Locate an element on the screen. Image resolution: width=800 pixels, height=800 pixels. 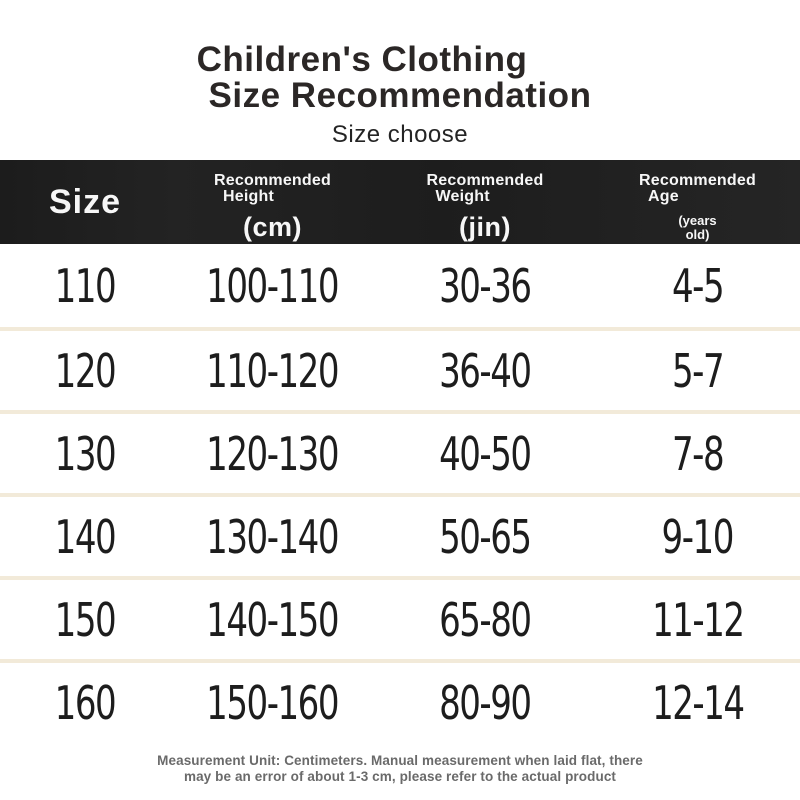
cell-height: 130-140 is located at coordinates (272, 537).